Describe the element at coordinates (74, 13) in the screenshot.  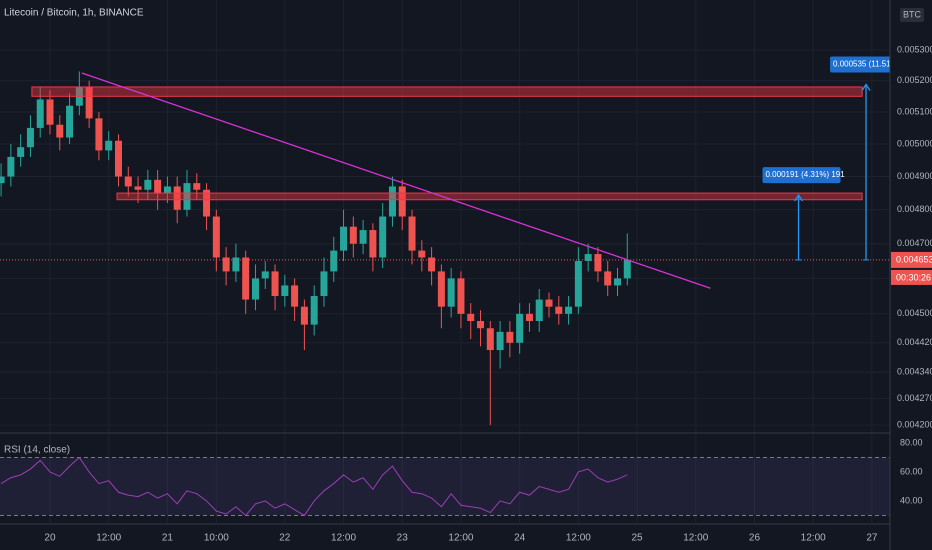
I see `chart-title: Litecoin / Bitcoin, 1h, BINANCE` at that location.